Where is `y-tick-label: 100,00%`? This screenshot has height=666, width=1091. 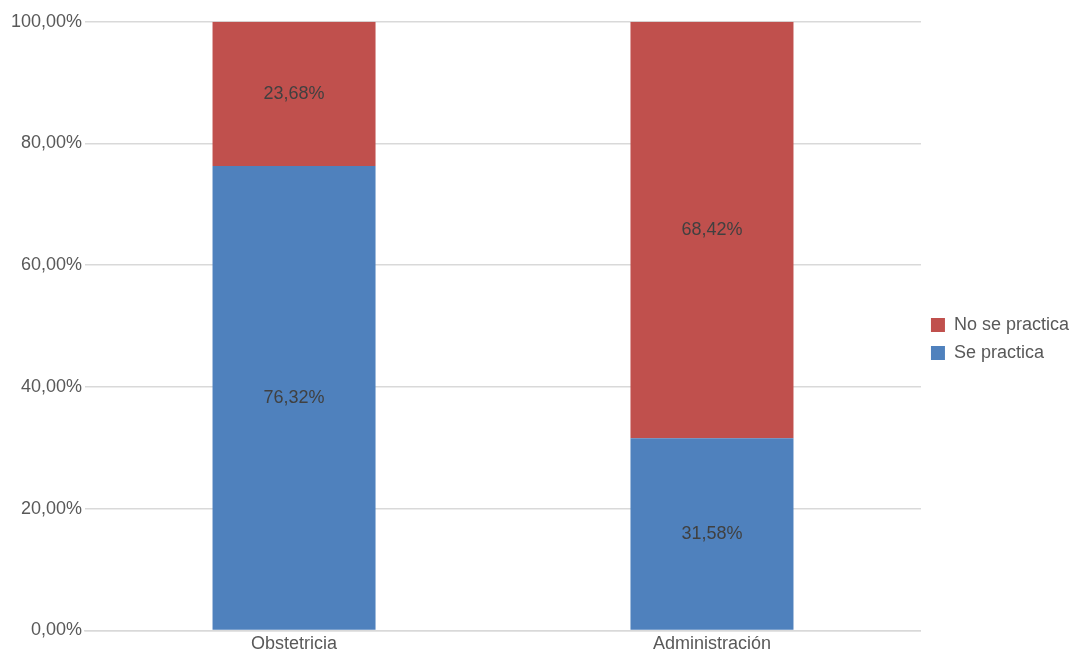 y-tick-label: 100,00% is located at coordinates (47, 20).